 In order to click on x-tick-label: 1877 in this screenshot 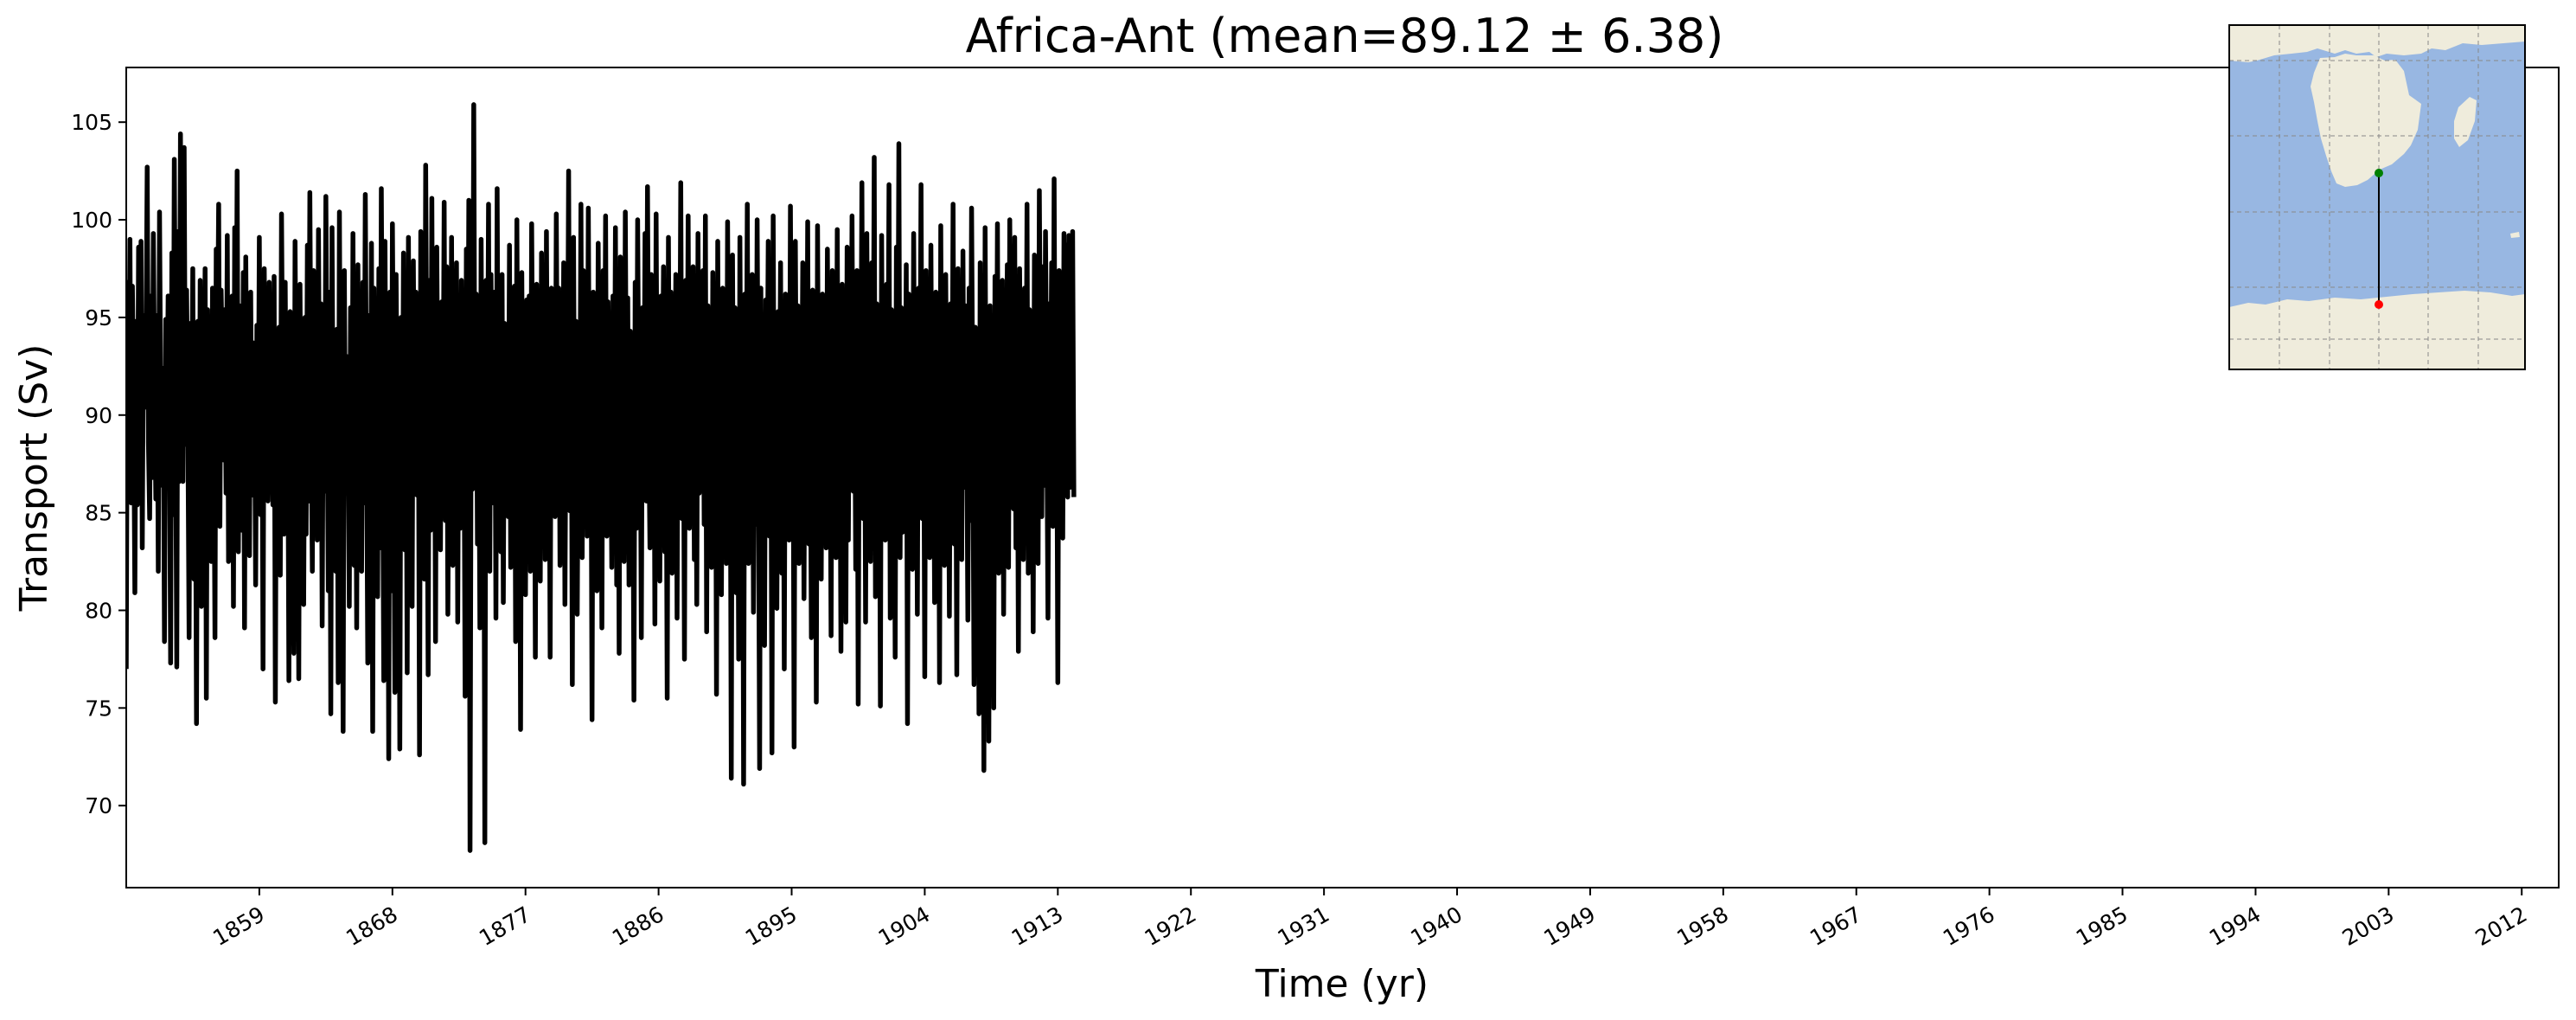, I will do `click(505, 926)`.